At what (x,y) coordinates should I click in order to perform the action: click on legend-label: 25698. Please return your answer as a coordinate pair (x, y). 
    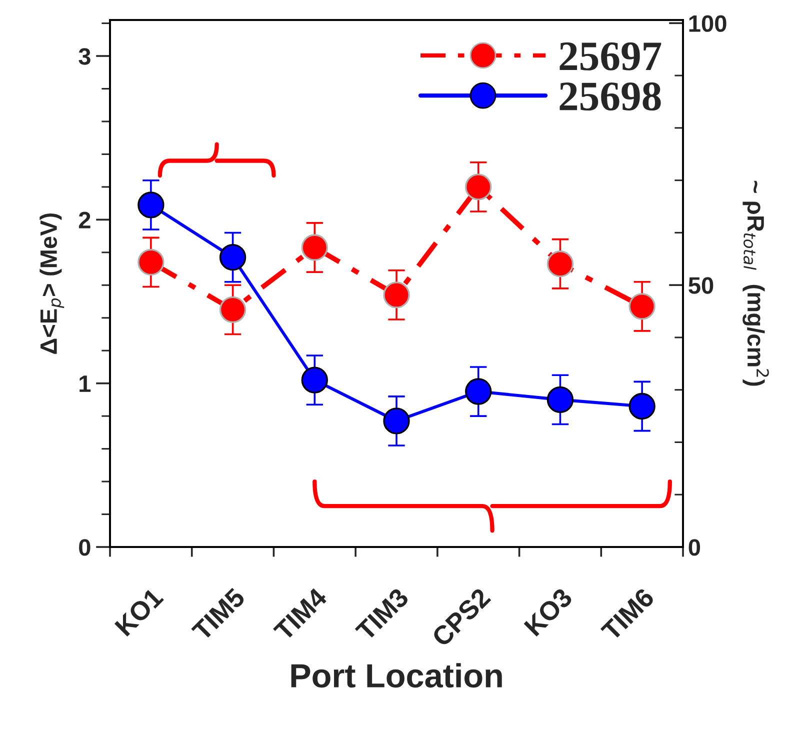
    Looking at the image, I should click on (610, 96).